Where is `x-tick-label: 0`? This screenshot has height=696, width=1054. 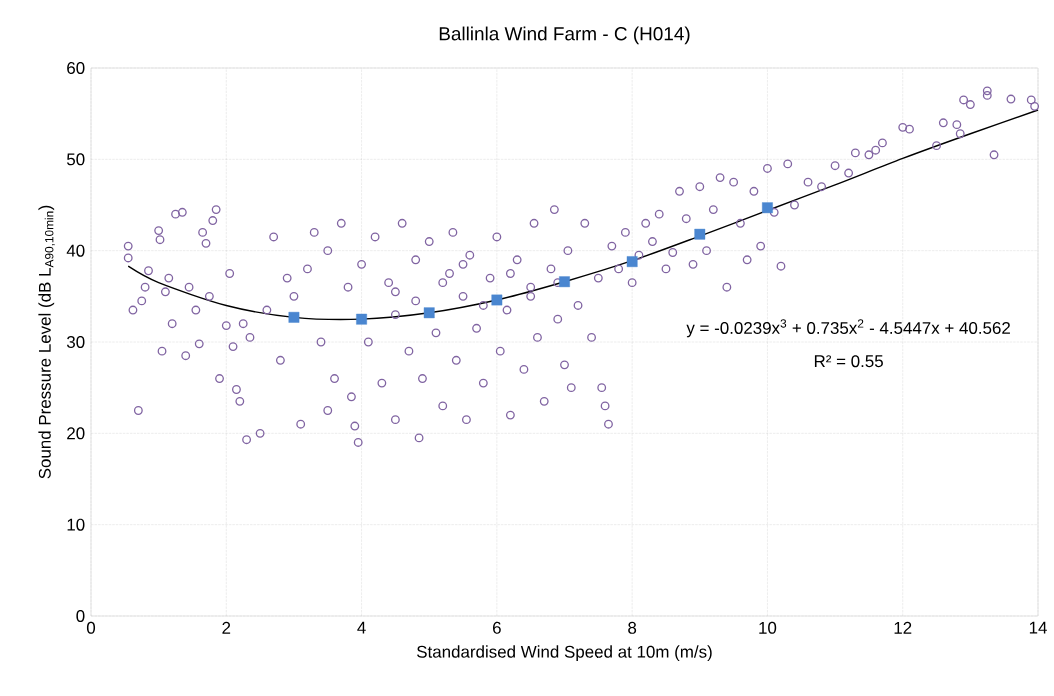 x-tick-label: 0 is located at coordinates (91, 627).